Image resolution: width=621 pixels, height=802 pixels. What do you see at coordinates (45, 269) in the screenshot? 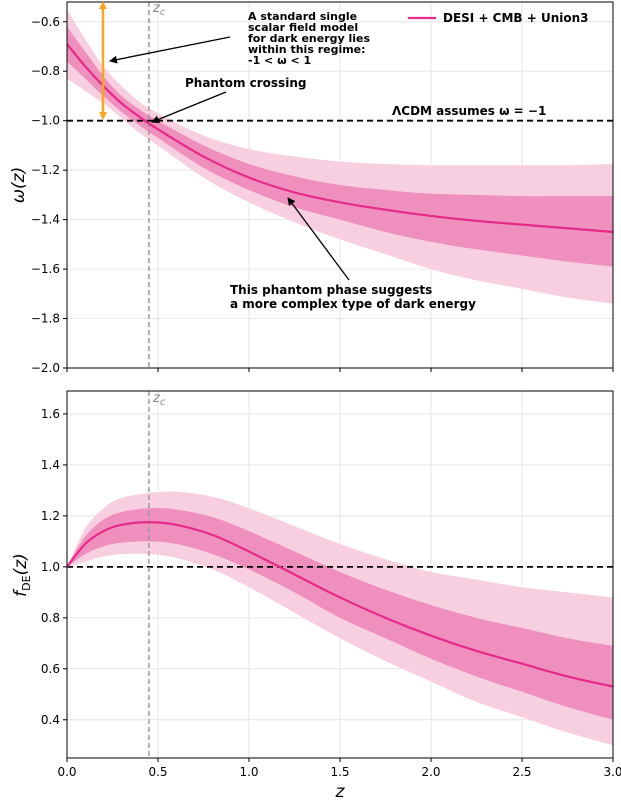
I see `top-ytick-label-2: −1.6` at bounding box center [45, 269].